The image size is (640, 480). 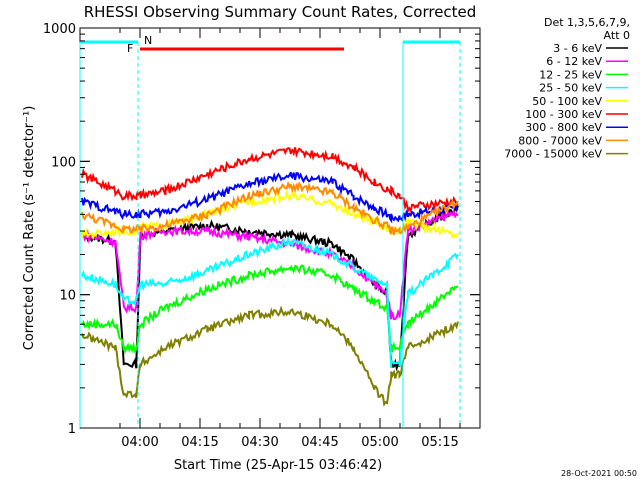 I want to click on legend-label: 25 - 50 keV, so click(x=570, y=88).